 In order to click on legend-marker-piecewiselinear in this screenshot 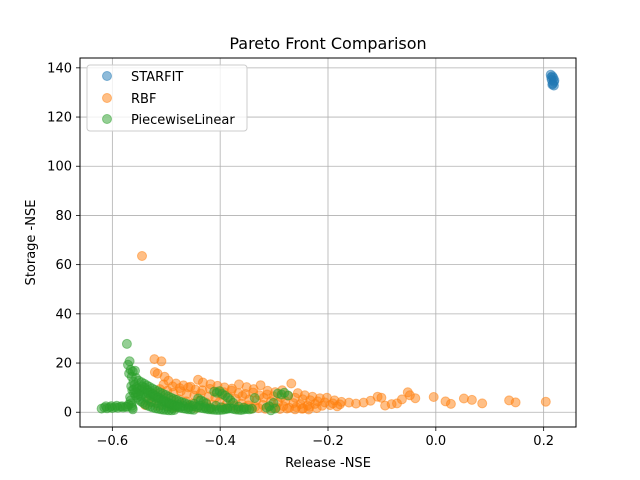, I will do `click(107, 119)`.